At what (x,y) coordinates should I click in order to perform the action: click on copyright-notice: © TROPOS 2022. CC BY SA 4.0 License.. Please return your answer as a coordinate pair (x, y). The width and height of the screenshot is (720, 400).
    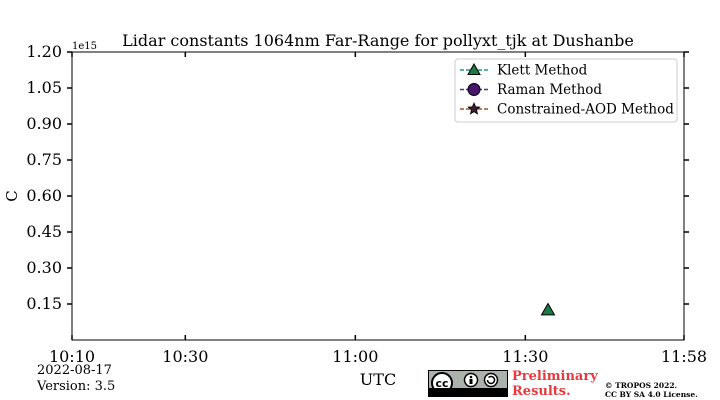
    Looking at the image, I should click on (651, 390).